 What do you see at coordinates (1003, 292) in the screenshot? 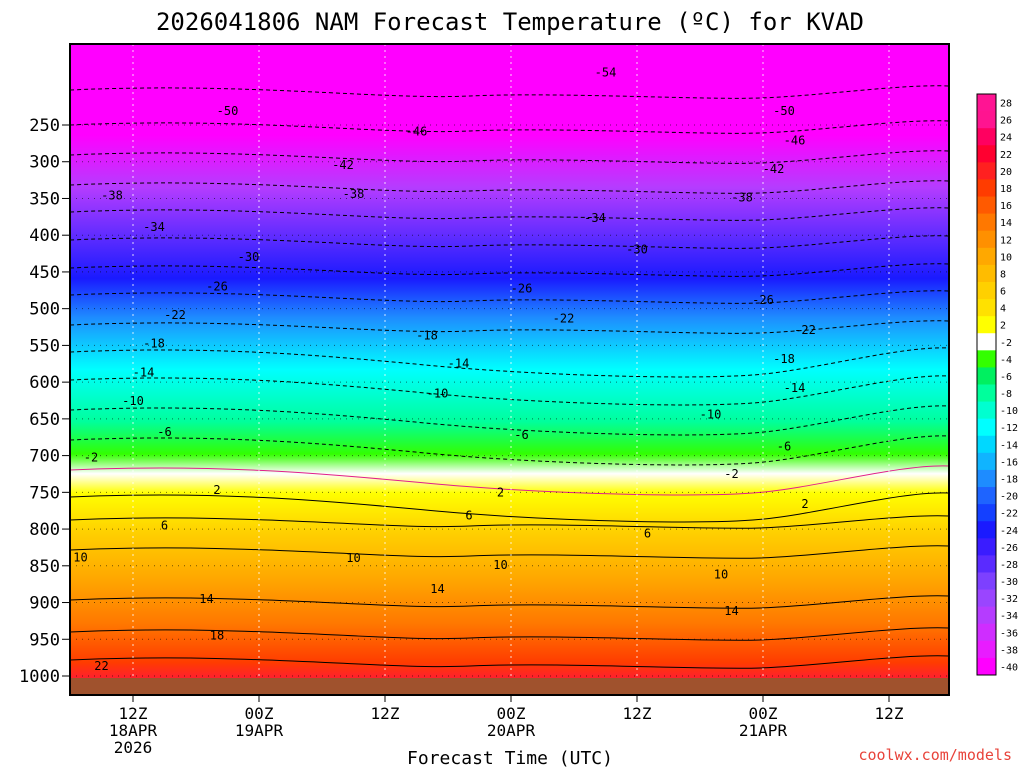
I see `colorbar-label: 6` at bounding box center [1003, 292].